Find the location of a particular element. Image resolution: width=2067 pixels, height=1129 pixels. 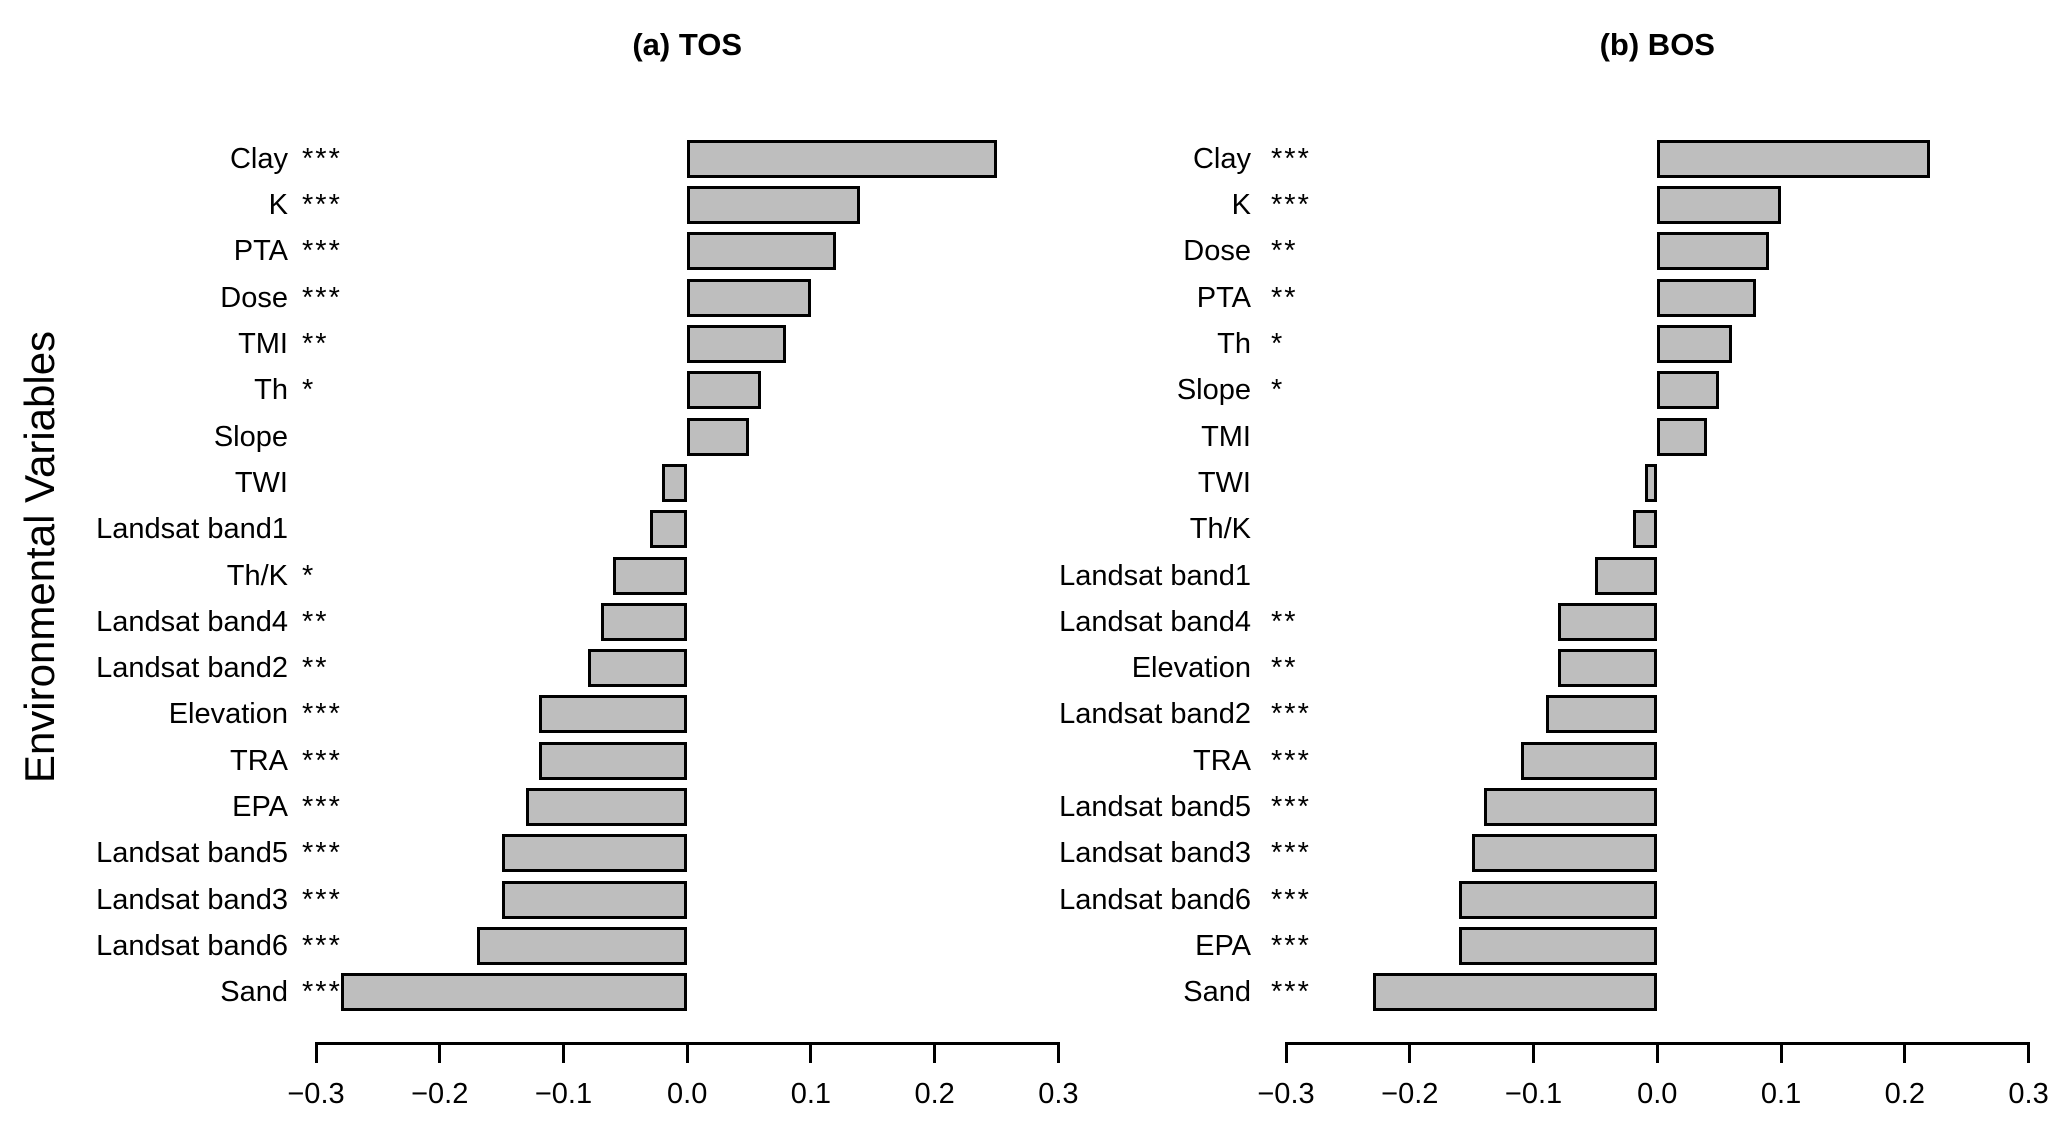

row-label: Landsat band3 is located at coordinates (192, 899).